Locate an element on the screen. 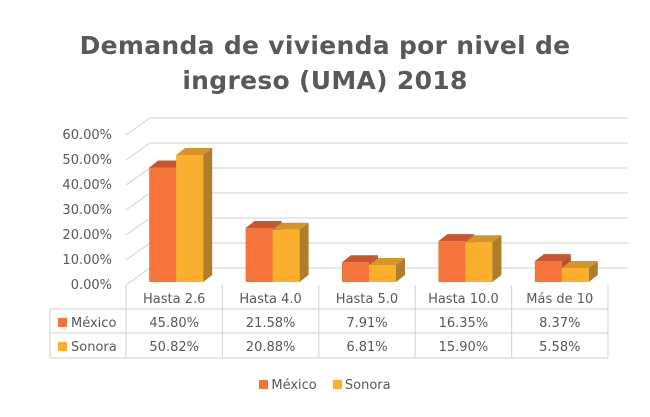 The image size is (650, 417). y-tick-label: 10.00% is located at coordinates (87, 260).